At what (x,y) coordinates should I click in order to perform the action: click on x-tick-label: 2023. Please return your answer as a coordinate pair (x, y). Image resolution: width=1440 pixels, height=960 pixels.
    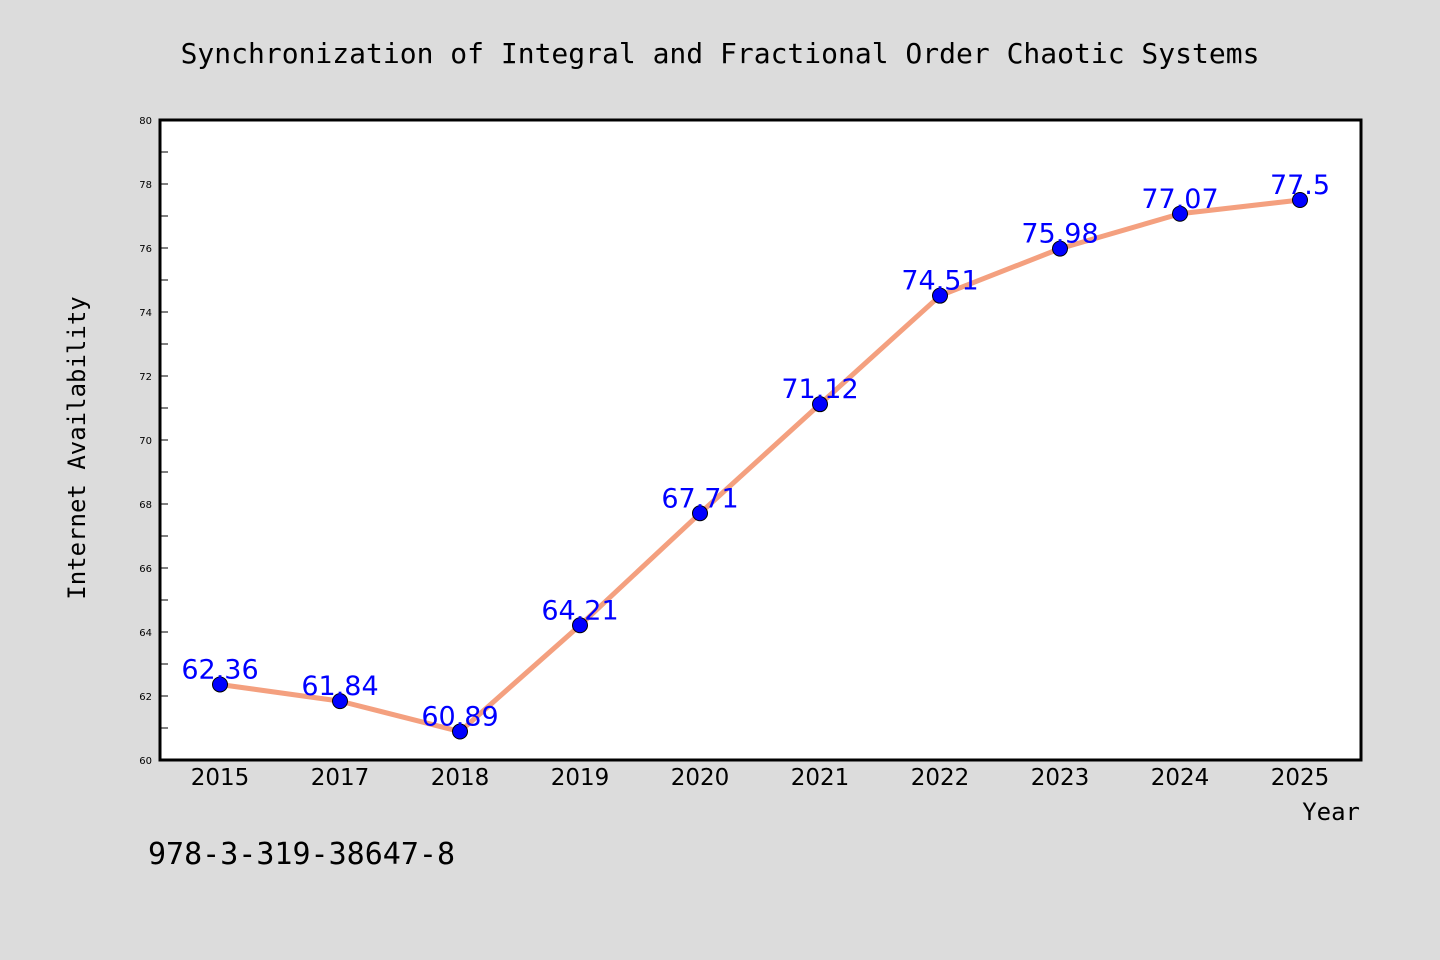
    Looking at the image, I should click on (1060, 778).